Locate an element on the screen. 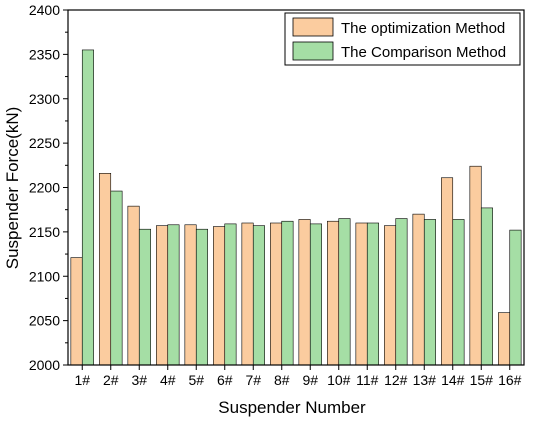  x-tick-label: 3# is located at coordinates (139, 380).